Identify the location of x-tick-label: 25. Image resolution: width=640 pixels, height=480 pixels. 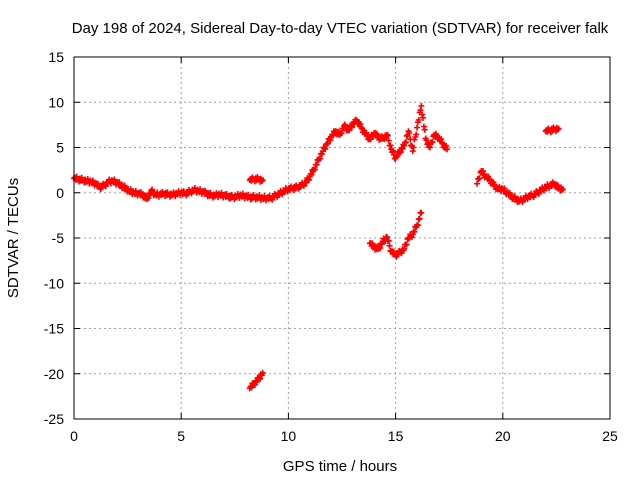
(610, 436).